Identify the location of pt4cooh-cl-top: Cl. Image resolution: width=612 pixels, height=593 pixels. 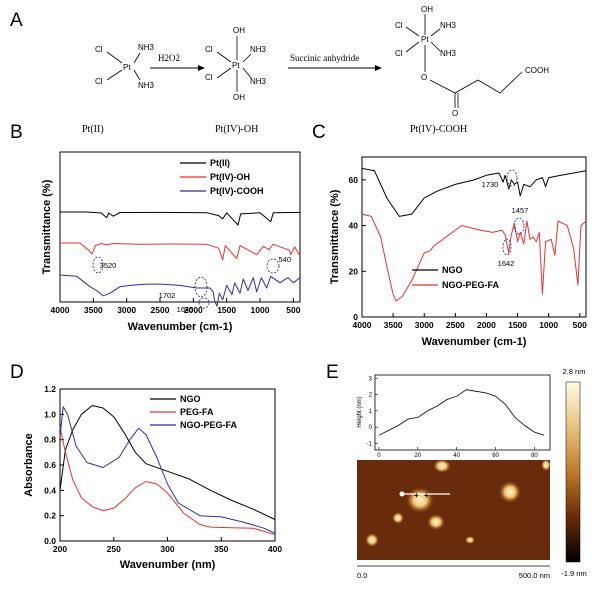
(399, 25).